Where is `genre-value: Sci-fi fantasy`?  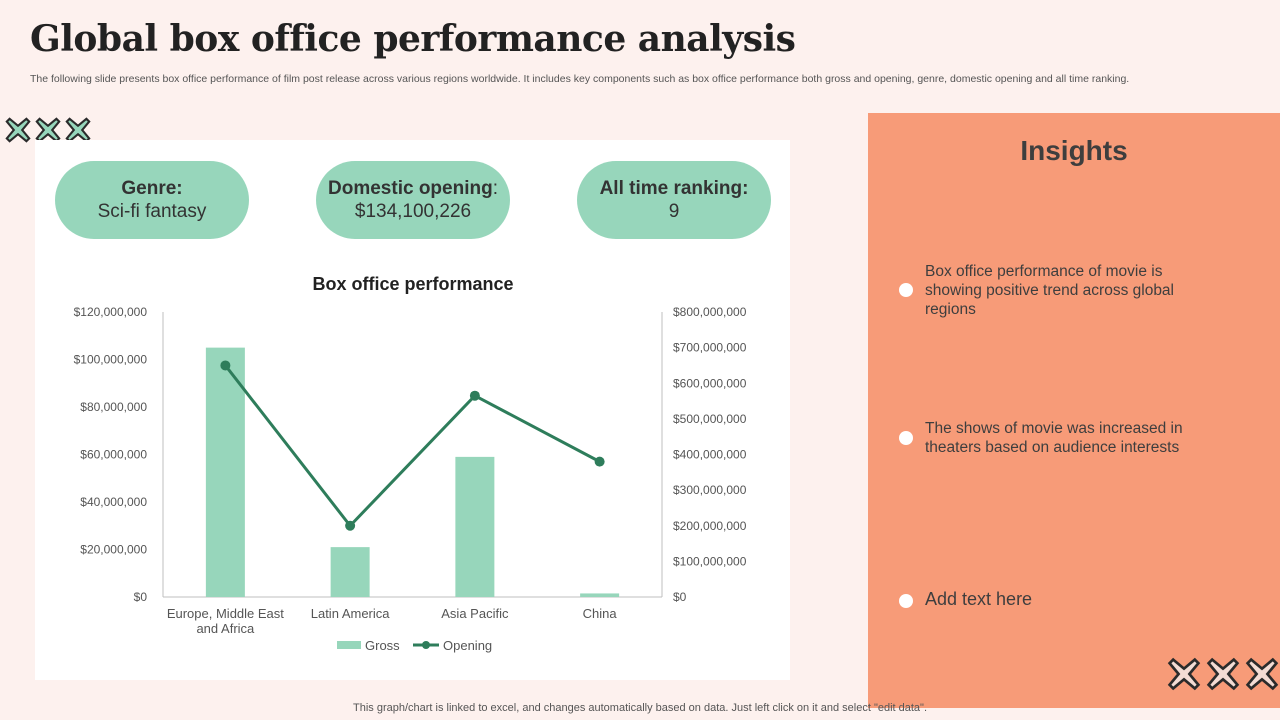 genre-value: Sci-fi fantasy is located at coordinates (152, 211).